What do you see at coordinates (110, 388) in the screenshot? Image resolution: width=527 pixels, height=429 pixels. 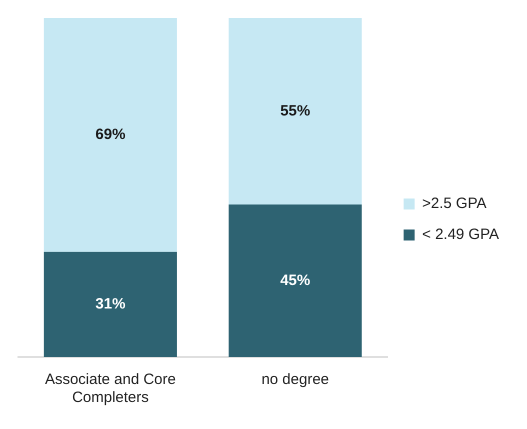 I see `x-tick-label: Associate and Core Completers` at bounding box center [110, 388].